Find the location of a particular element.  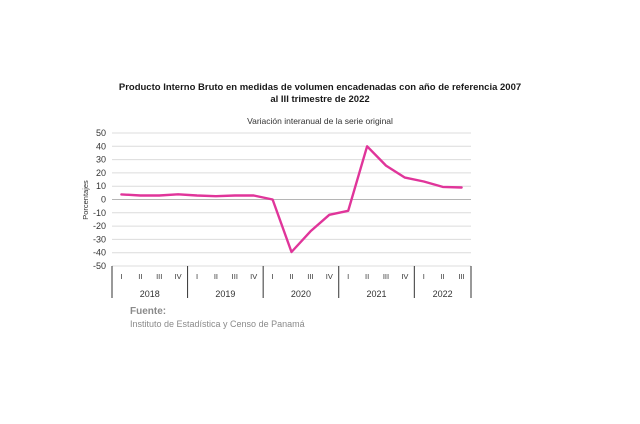

y-tick-label: -50 is located at coordinates (99, 266).